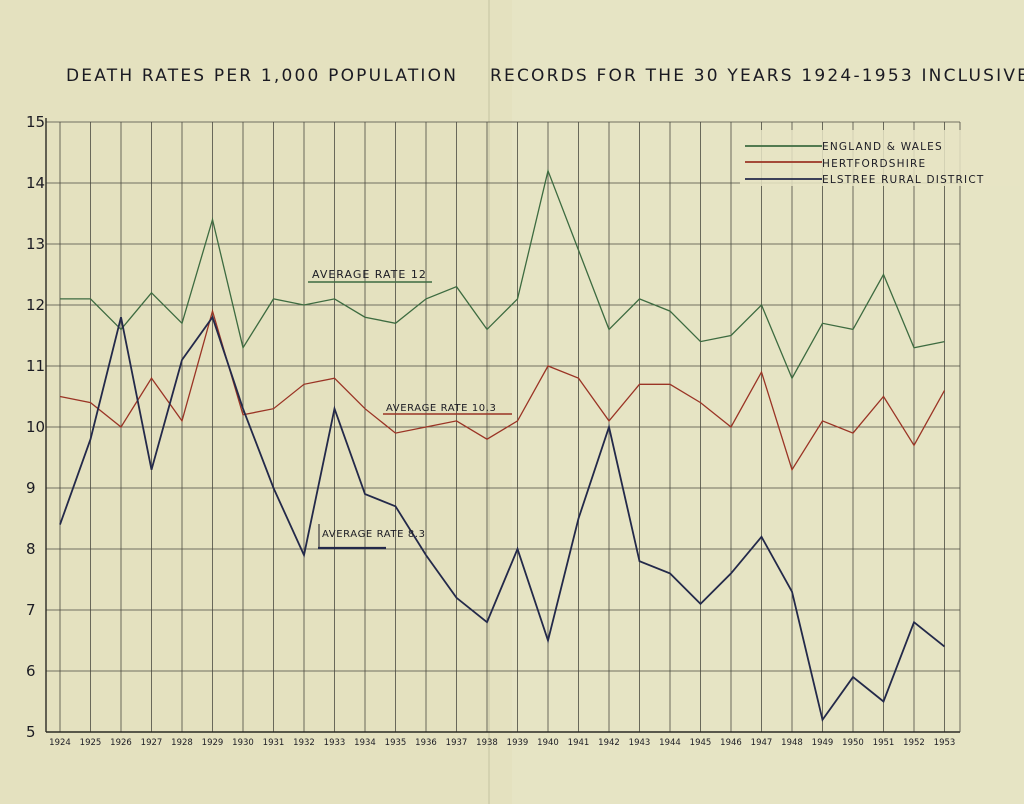 This screenshot has width=1024, height=804. I want to click on y-tick-label: 15, so click(35, 122).